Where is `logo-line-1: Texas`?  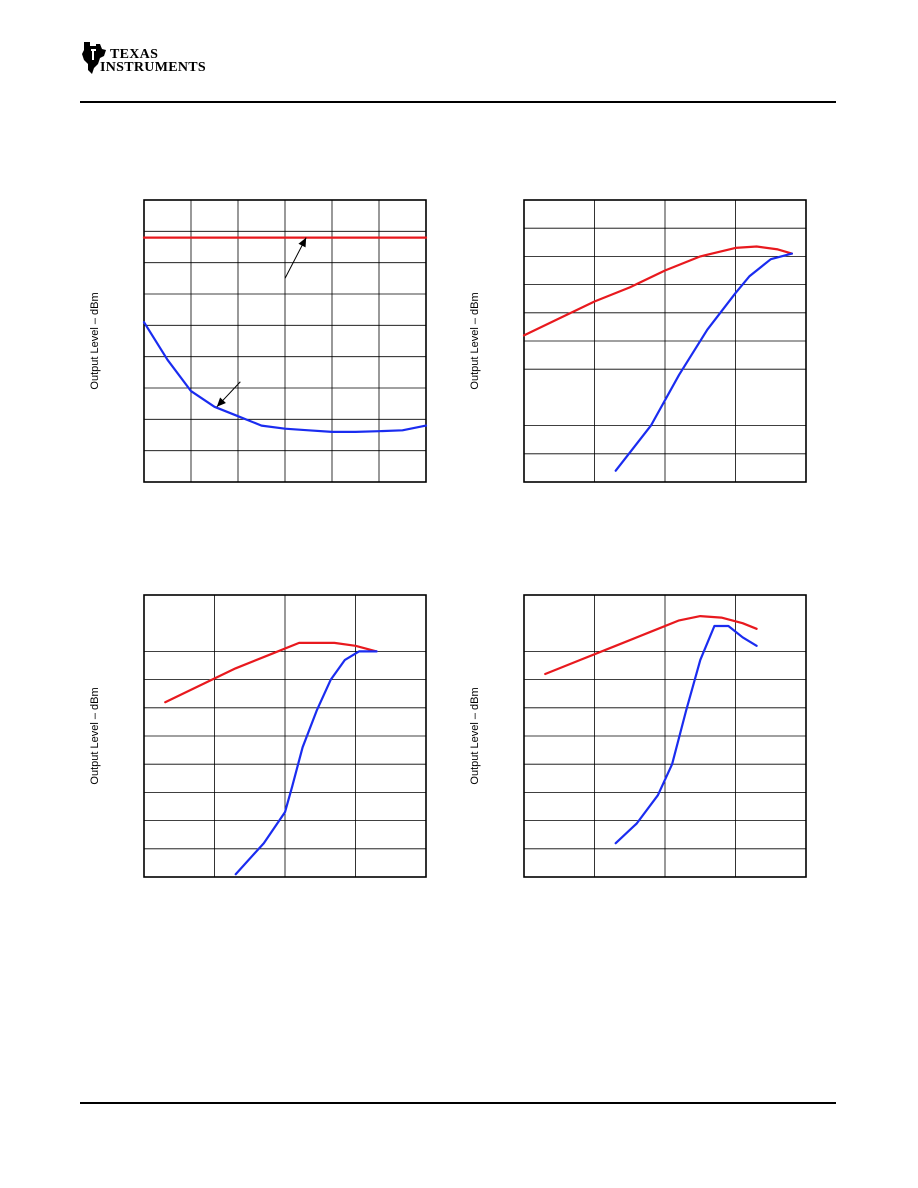
logo-line-1: Texas is located at coordinates (134, 54).